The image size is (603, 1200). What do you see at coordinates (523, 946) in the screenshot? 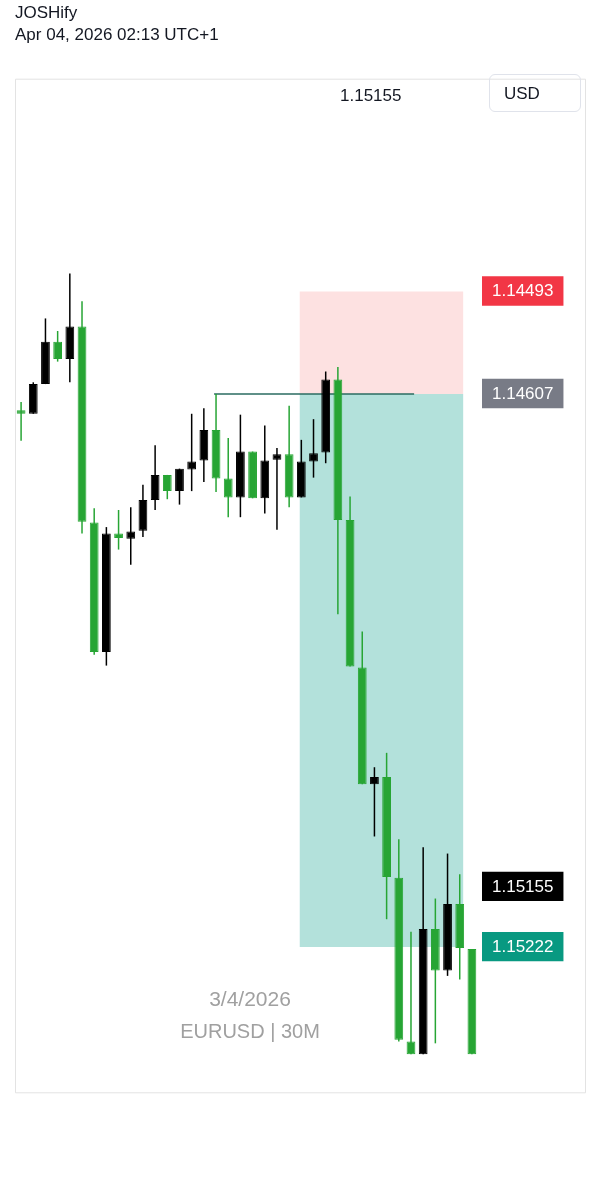
I see `y-tick-label: 1.15222` at bounding box center [523, 946].